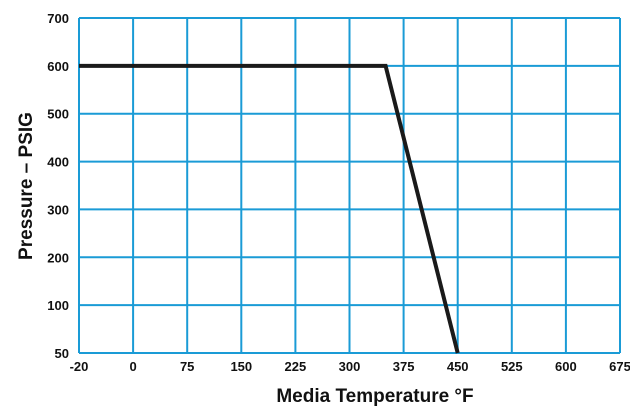  What do you see at coordinates (187, 366) in the screenshot?
I see `x-tick-label: 75` at bounding box center [187, 366].